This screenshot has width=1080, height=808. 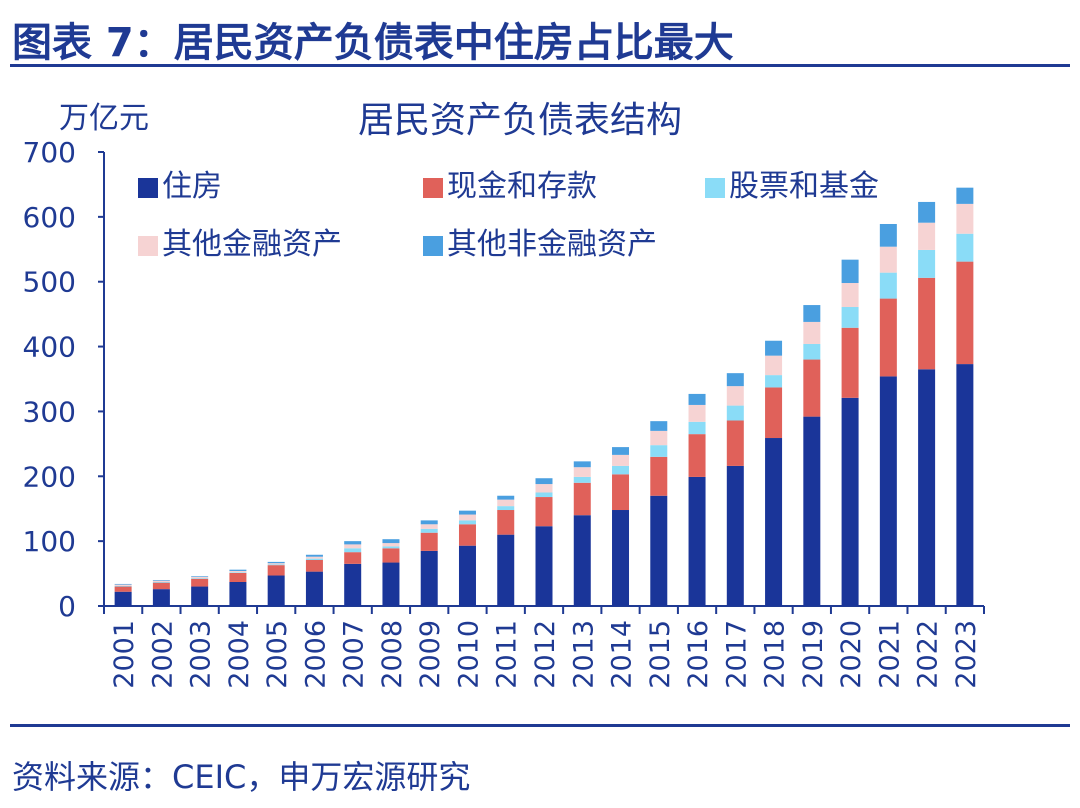 What do you see at coordinates (49, 411) in the screenshot?
I see `y-tick-label: 300` at bounding box center [49, 411].